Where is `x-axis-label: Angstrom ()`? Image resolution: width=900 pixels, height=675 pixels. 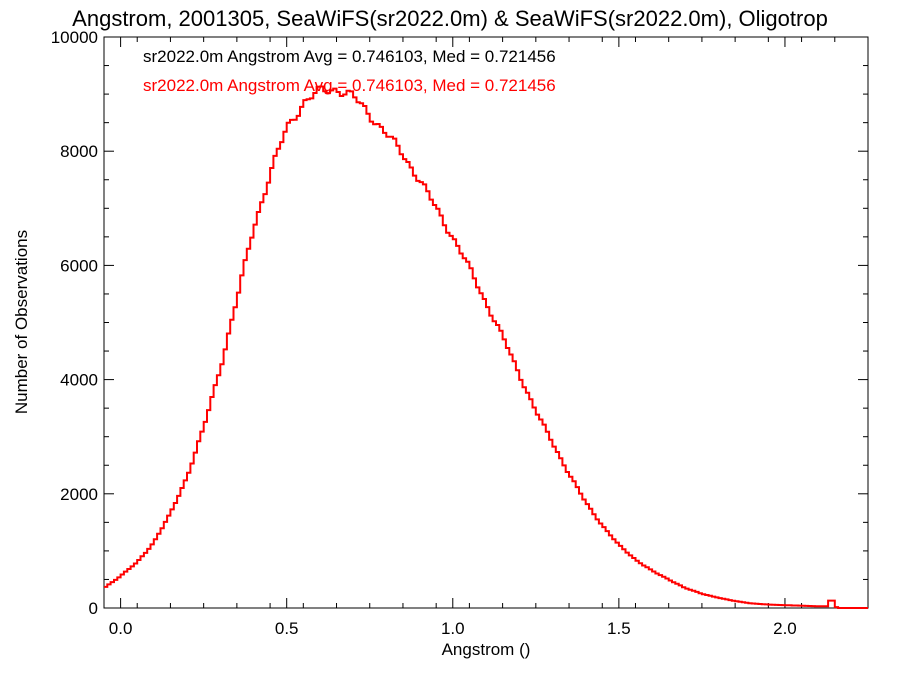
x-axis-label: Angstrom () is located at coordinates (486, 649).